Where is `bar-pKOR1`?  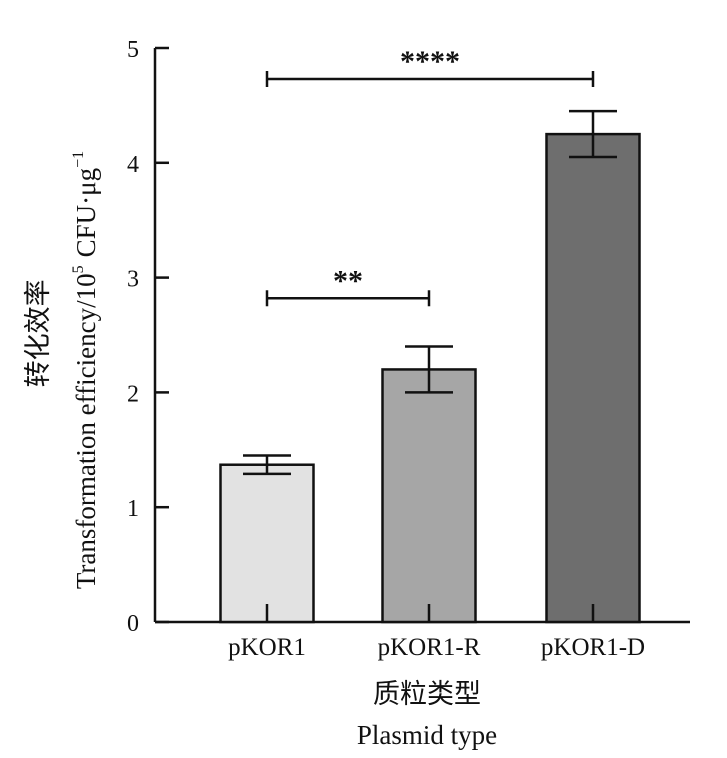 bar-pKOR1 is located at coordinates (267, 543).